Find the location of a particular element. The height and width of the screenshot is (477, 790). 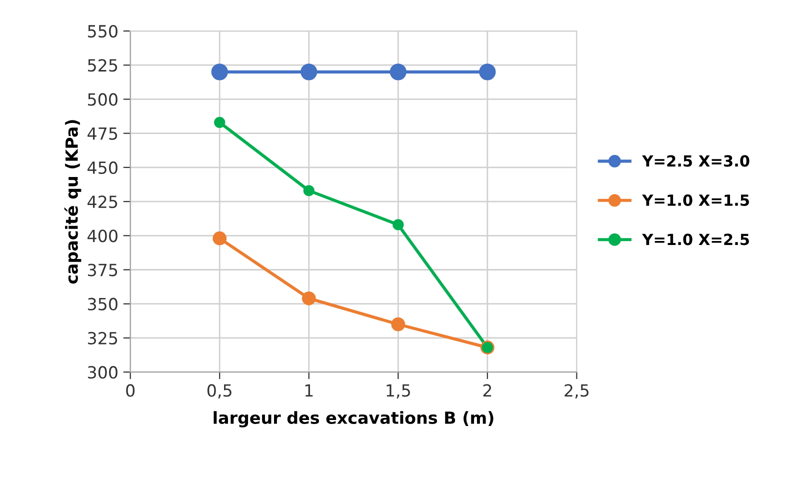

y-tick-label: 525 is located at coordinates (103, 65).